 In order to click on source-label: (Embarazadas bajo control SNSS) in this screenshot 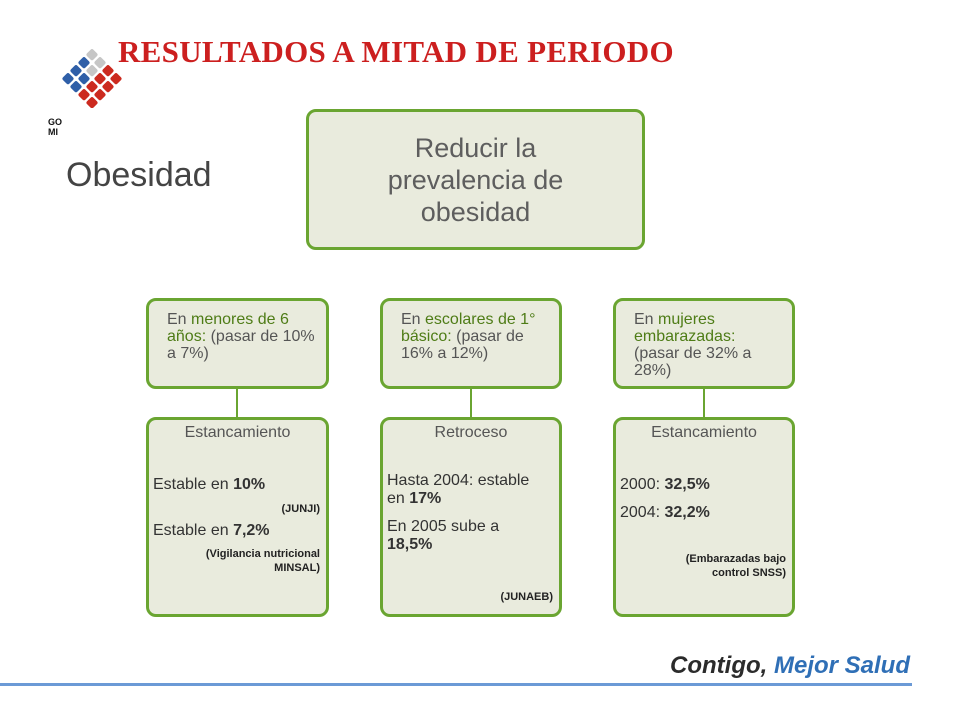, I will do `click(735, 566)`.